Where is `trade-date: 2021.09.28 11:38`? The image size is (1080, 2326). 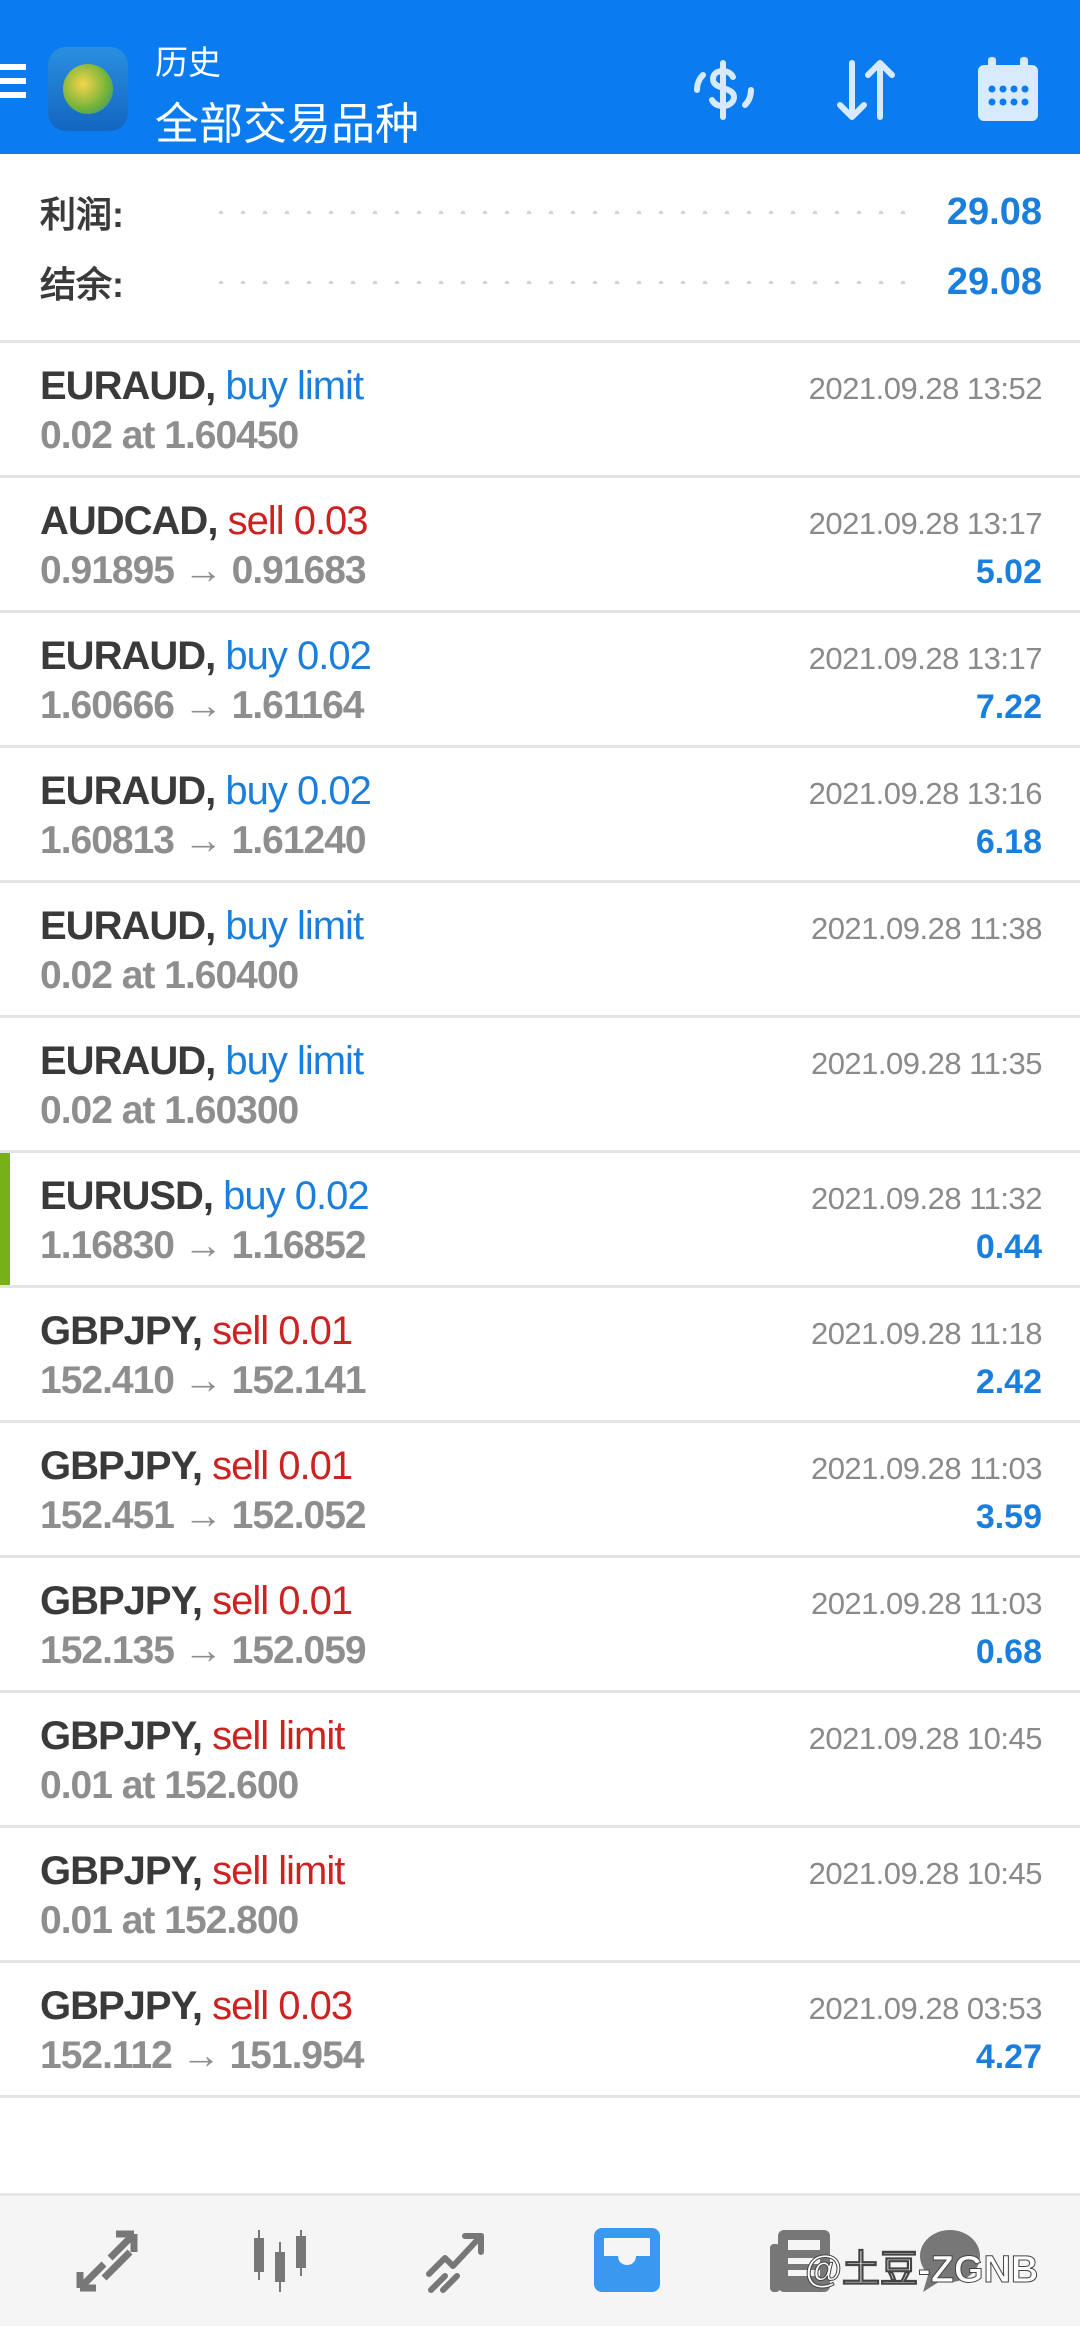 trade-date: 2021.09.28 11:38 is located at coordinates (926, 928).